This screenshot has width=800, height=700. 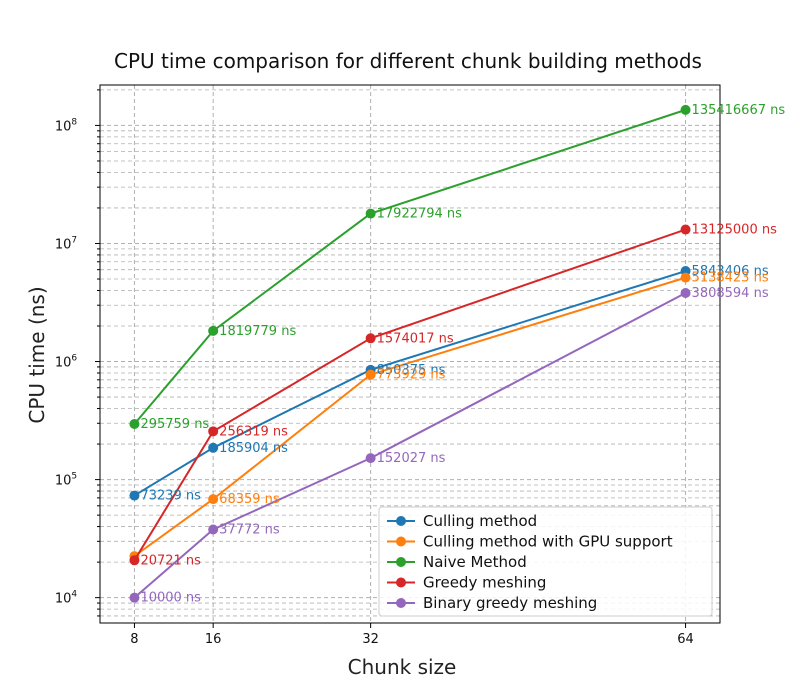 What do you see at coordinates (174, 424) in the screenshot?
I see `data-label: 295759 ns` at bounding box center [174, 424].